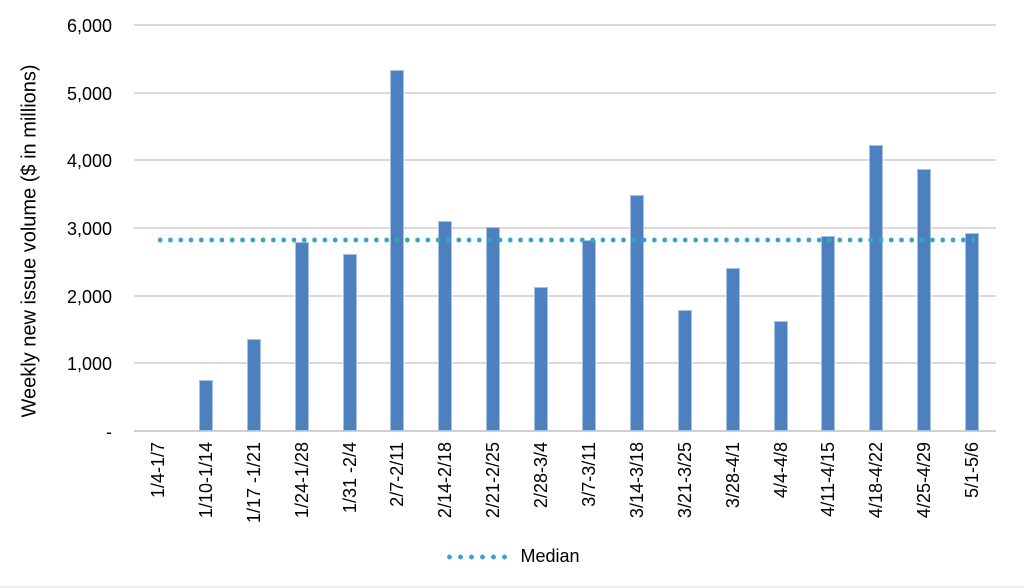 The height and width of the screenshot is (588, 1024). Describe the element at coordinates (89, 364) in the screenshot. I see `y-tick-label: 1,000` at that location.